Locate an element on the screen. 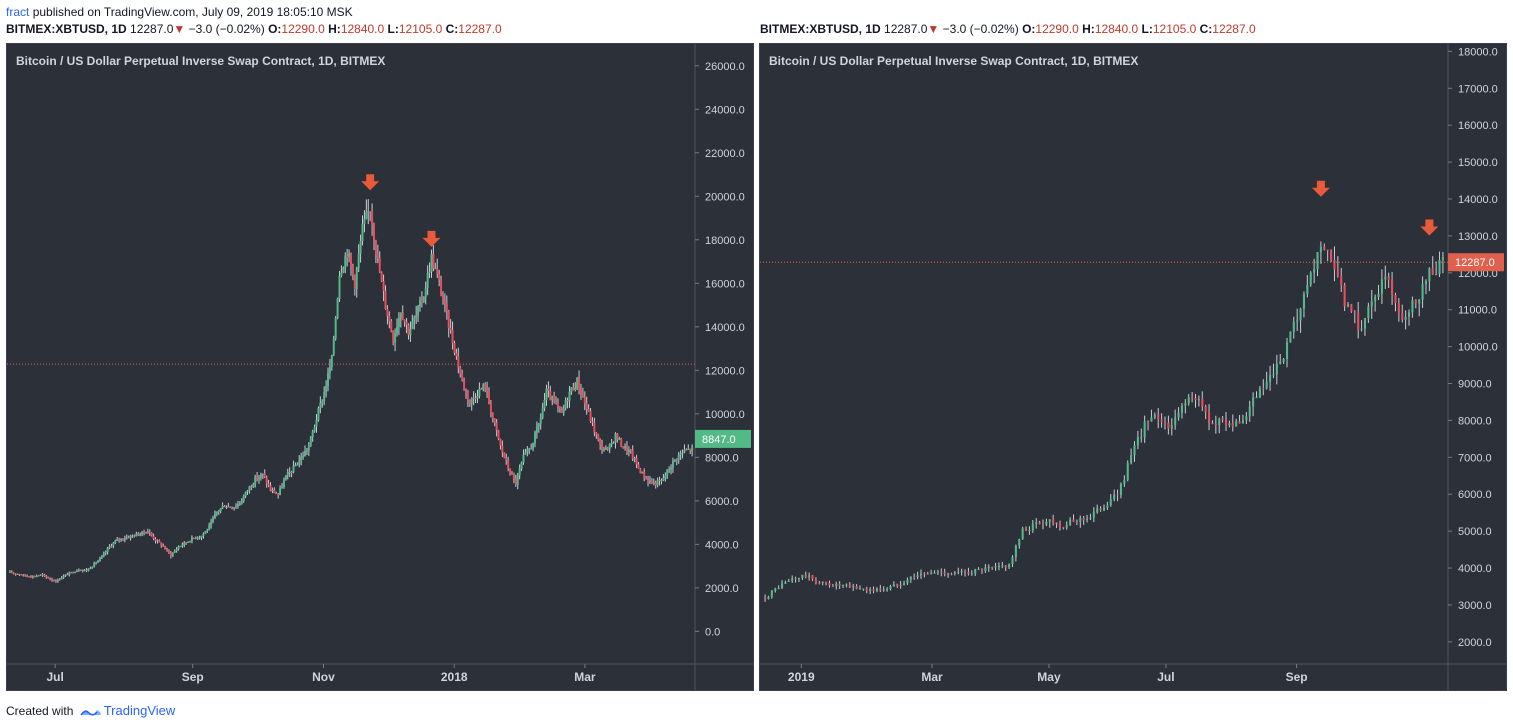 Image resolution: width=1513 pixels, height=728 pixels. y-tick-label: 5000.0 is located at coordinates (1475, 532).